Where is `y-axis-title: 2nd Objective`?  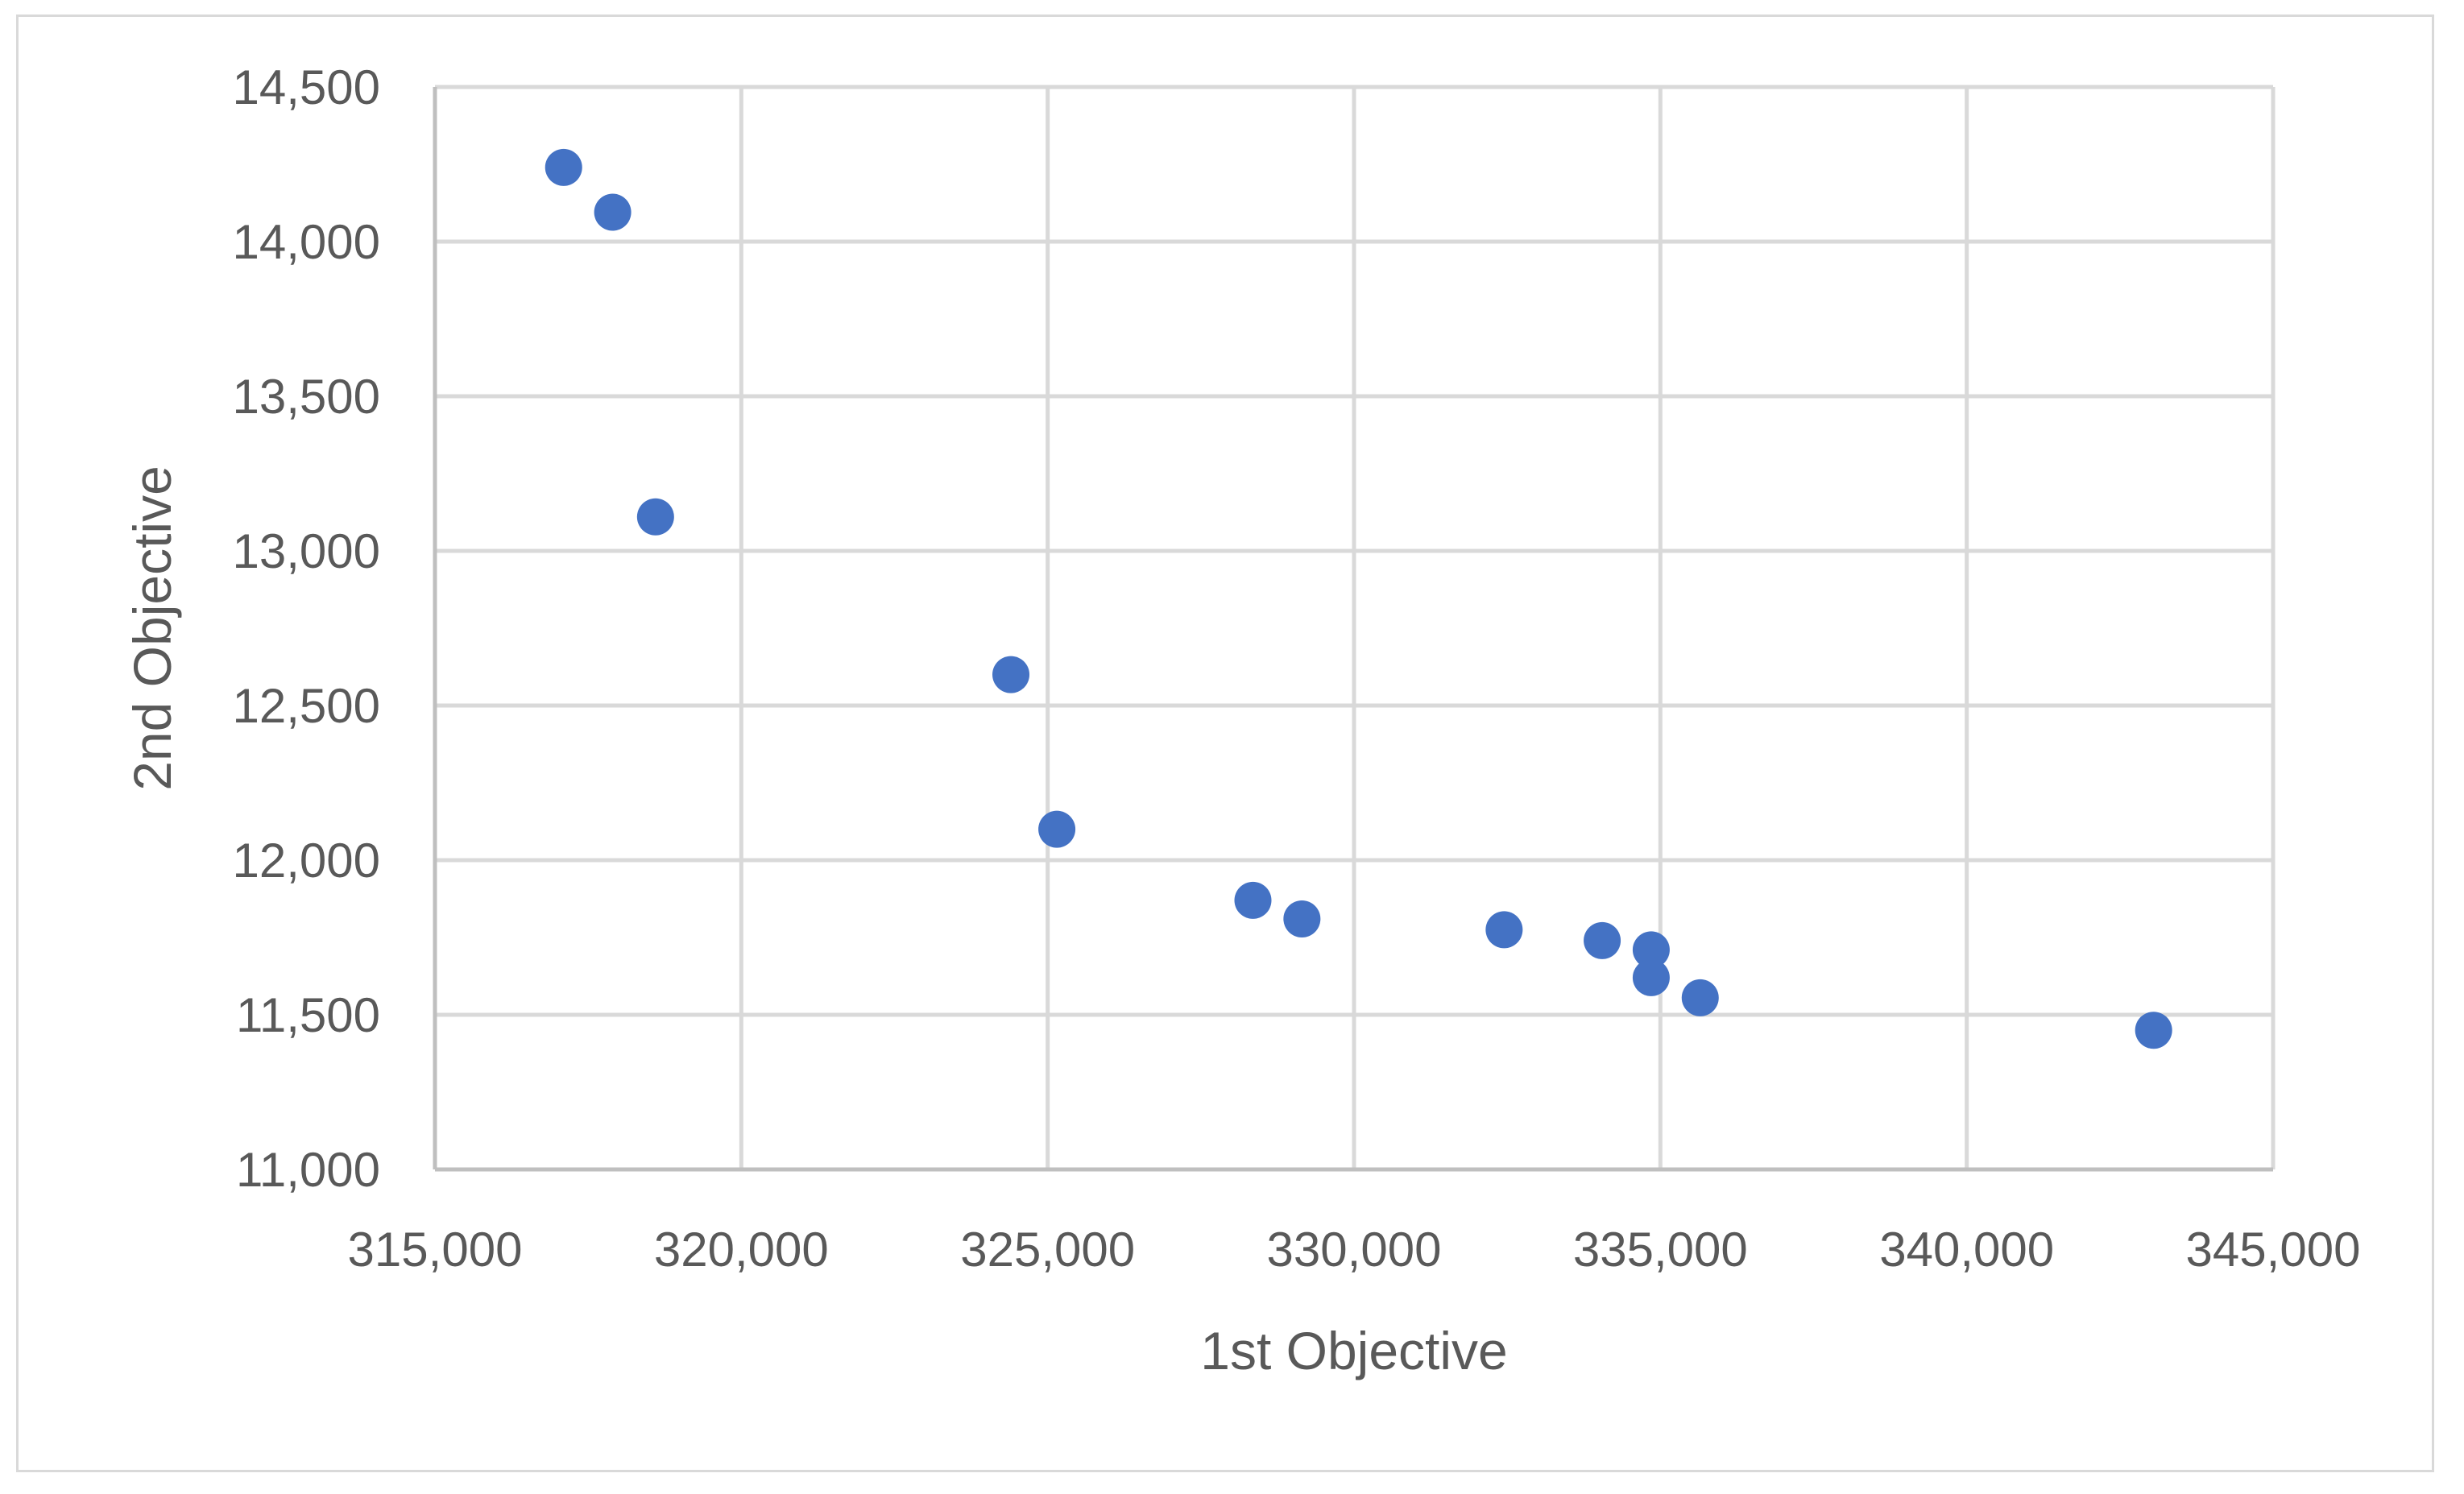
y-axis-title: 2nd Objective is located at coordinates (152, 628).